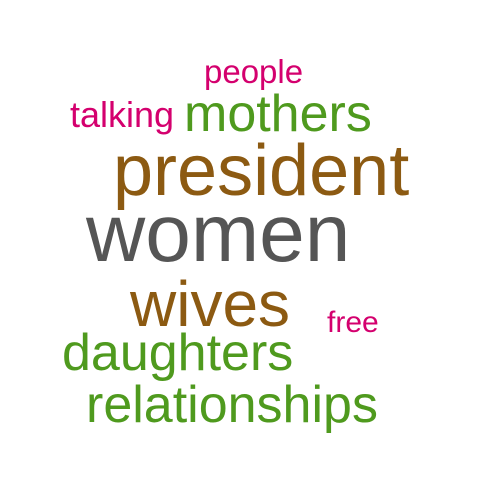 The width and height of the screenshot is (480, 480). Describe the element at coordinates (353, 322) in the screenshot. I see `word-free: free` at that location.